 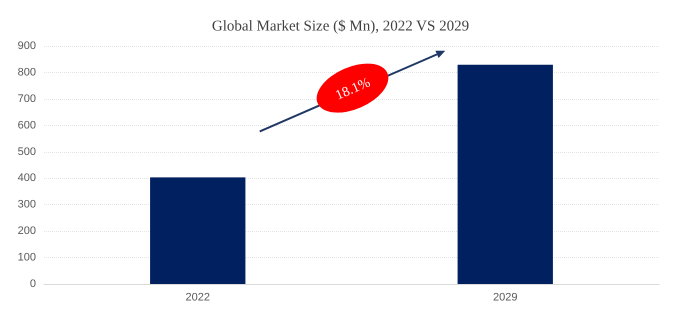 I want to click on x-tick-label: 2022, so click(x=198, y=298).